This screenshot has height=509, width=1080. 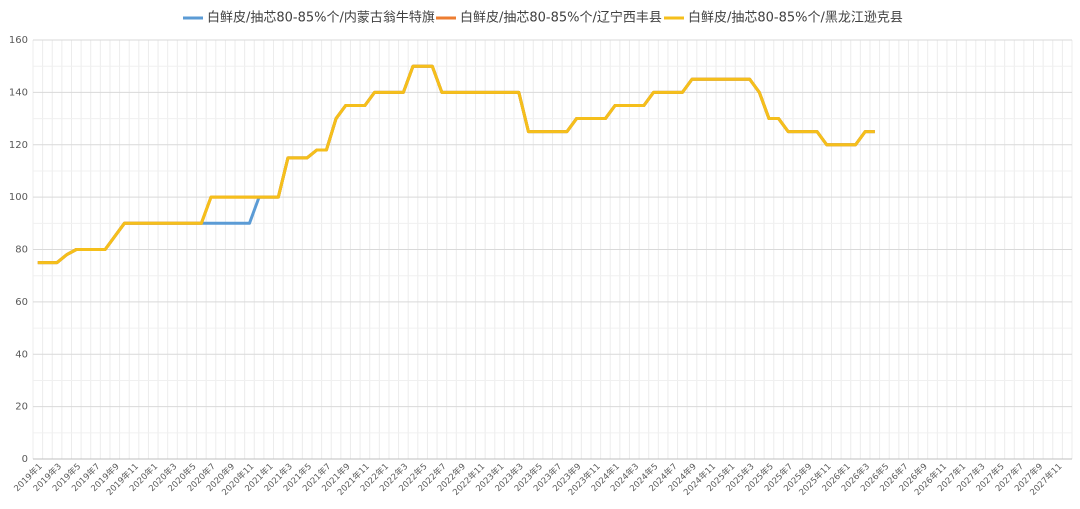 I want to click on y-tick-label: 140, so click(x=18, y=92).